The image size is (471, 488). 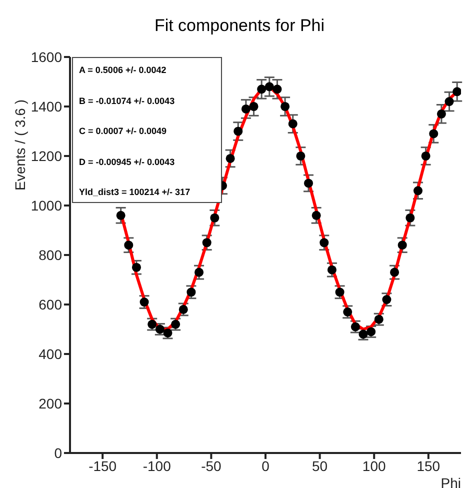 What do you see at coordinates (123, 131) in the screenshot?
I see `annotation: C = 0.0007 +/- 0.0049` at bounding box center [123, 131].